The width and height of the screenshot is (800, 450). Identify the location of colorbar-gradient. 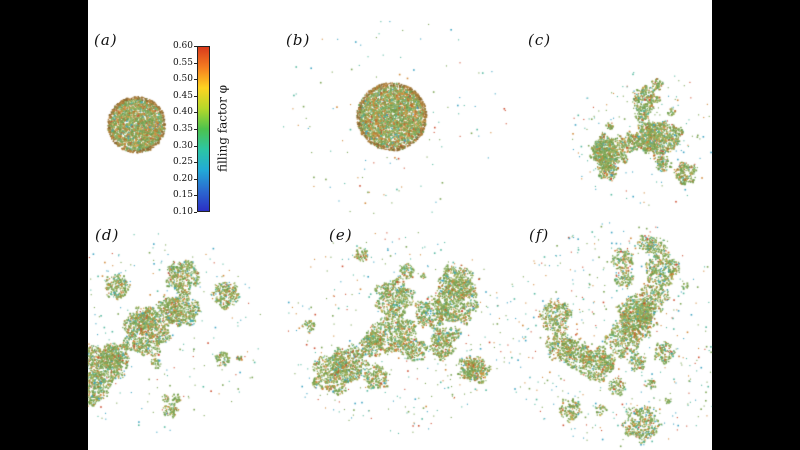
(203, 129).